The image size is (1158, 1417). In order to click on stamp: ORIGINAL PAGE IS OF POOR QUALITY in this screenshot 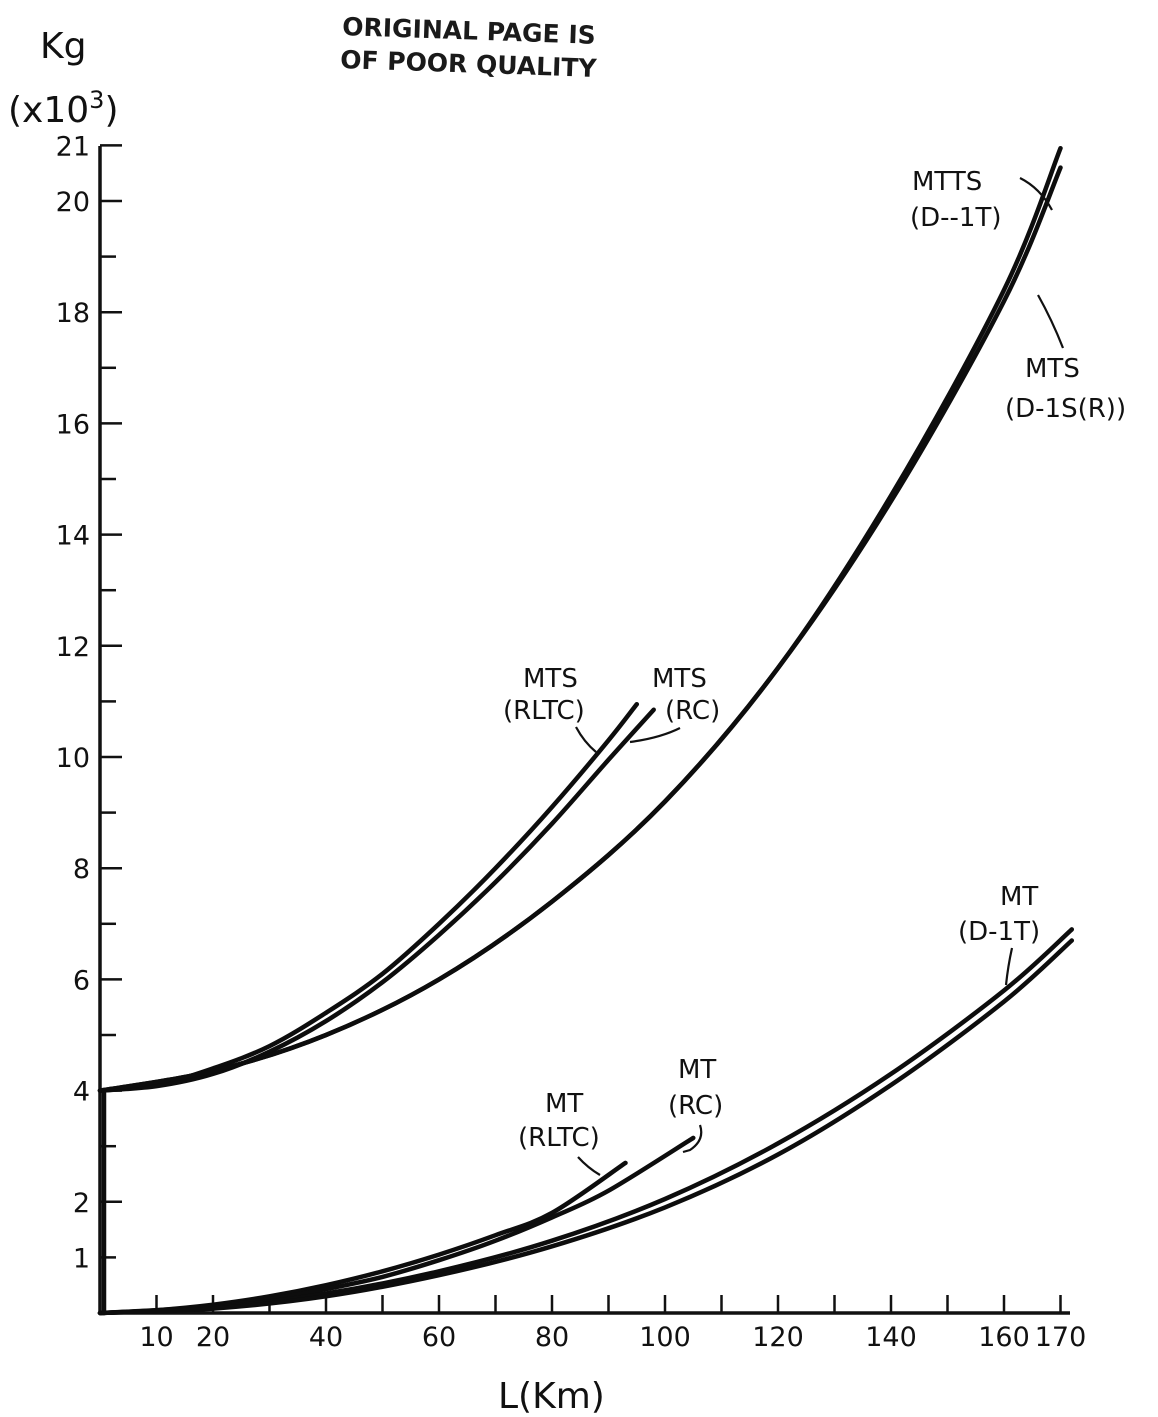, I will do `click(469, 47)`.